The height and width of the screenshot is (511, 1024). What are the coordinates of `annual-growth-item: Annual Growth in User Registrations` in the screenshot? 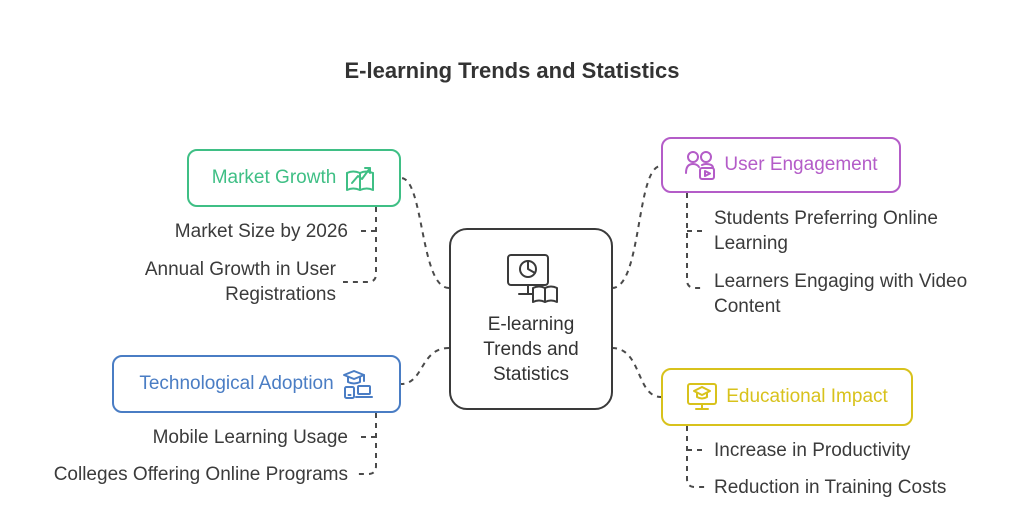 It's located at (240, 282).